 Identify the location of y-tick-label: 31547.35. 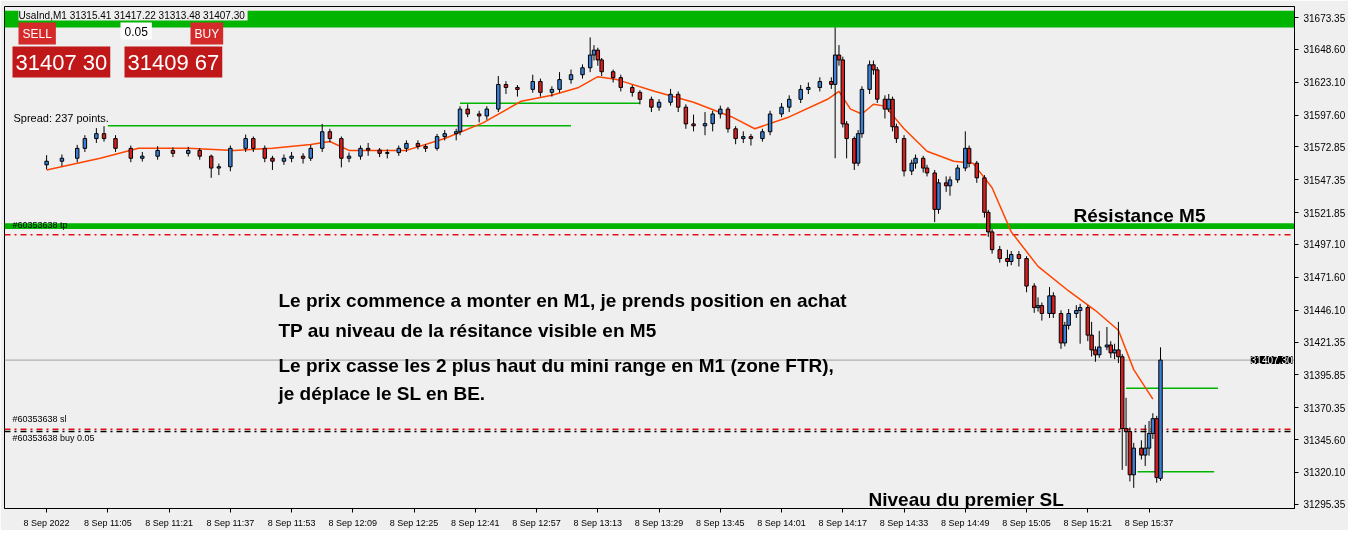
(1324, 180).